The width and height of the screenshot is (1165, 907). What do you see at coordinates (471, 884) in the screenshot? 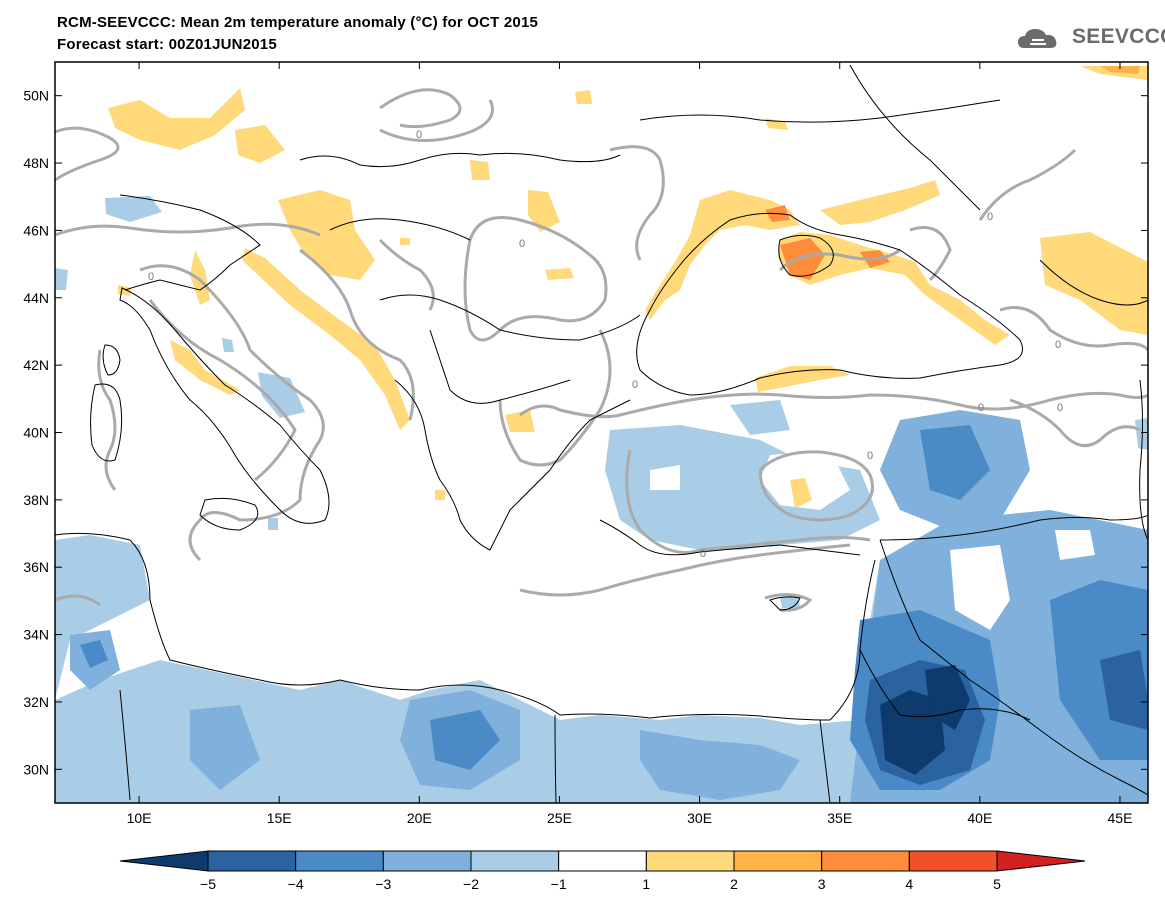
I see `colorbar-label: −2` at bounding box center [471, 884].